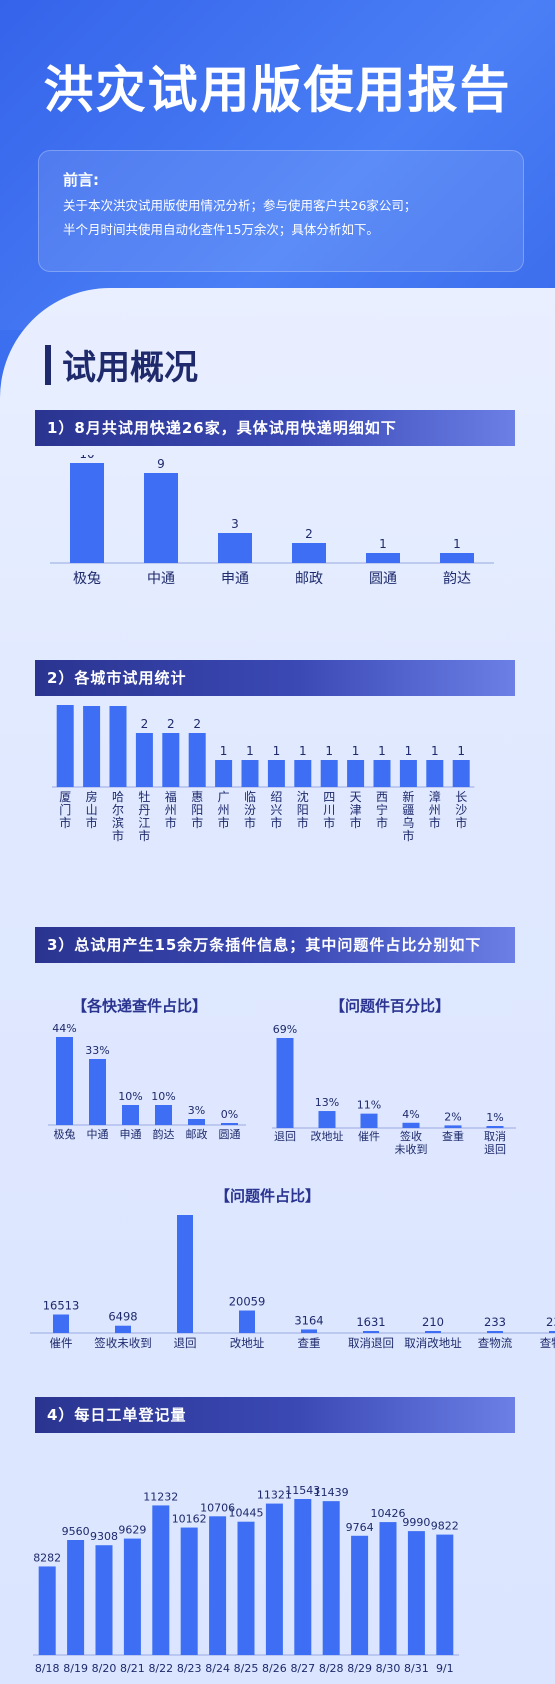 This screenshot has width=555, height=1684. Describe the element at coordinates (144, 810) in the screenshot. I see `category-label: 丹` at that location.